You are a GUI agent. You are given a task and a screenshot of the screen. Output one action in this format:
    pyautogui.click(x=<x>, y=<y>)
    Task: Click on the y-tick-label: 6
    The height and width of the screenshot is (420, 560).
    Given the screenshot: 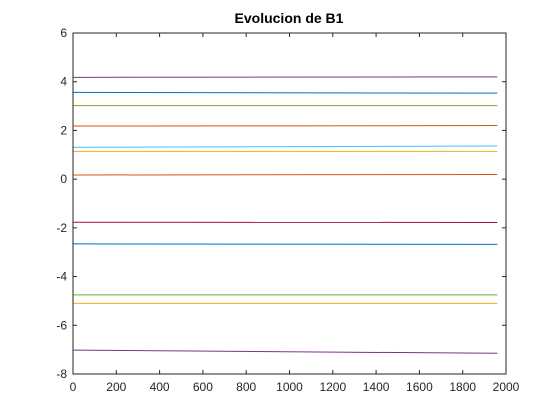 What is the action you would take?
    pyautogui.click(x=63, y=33)
    